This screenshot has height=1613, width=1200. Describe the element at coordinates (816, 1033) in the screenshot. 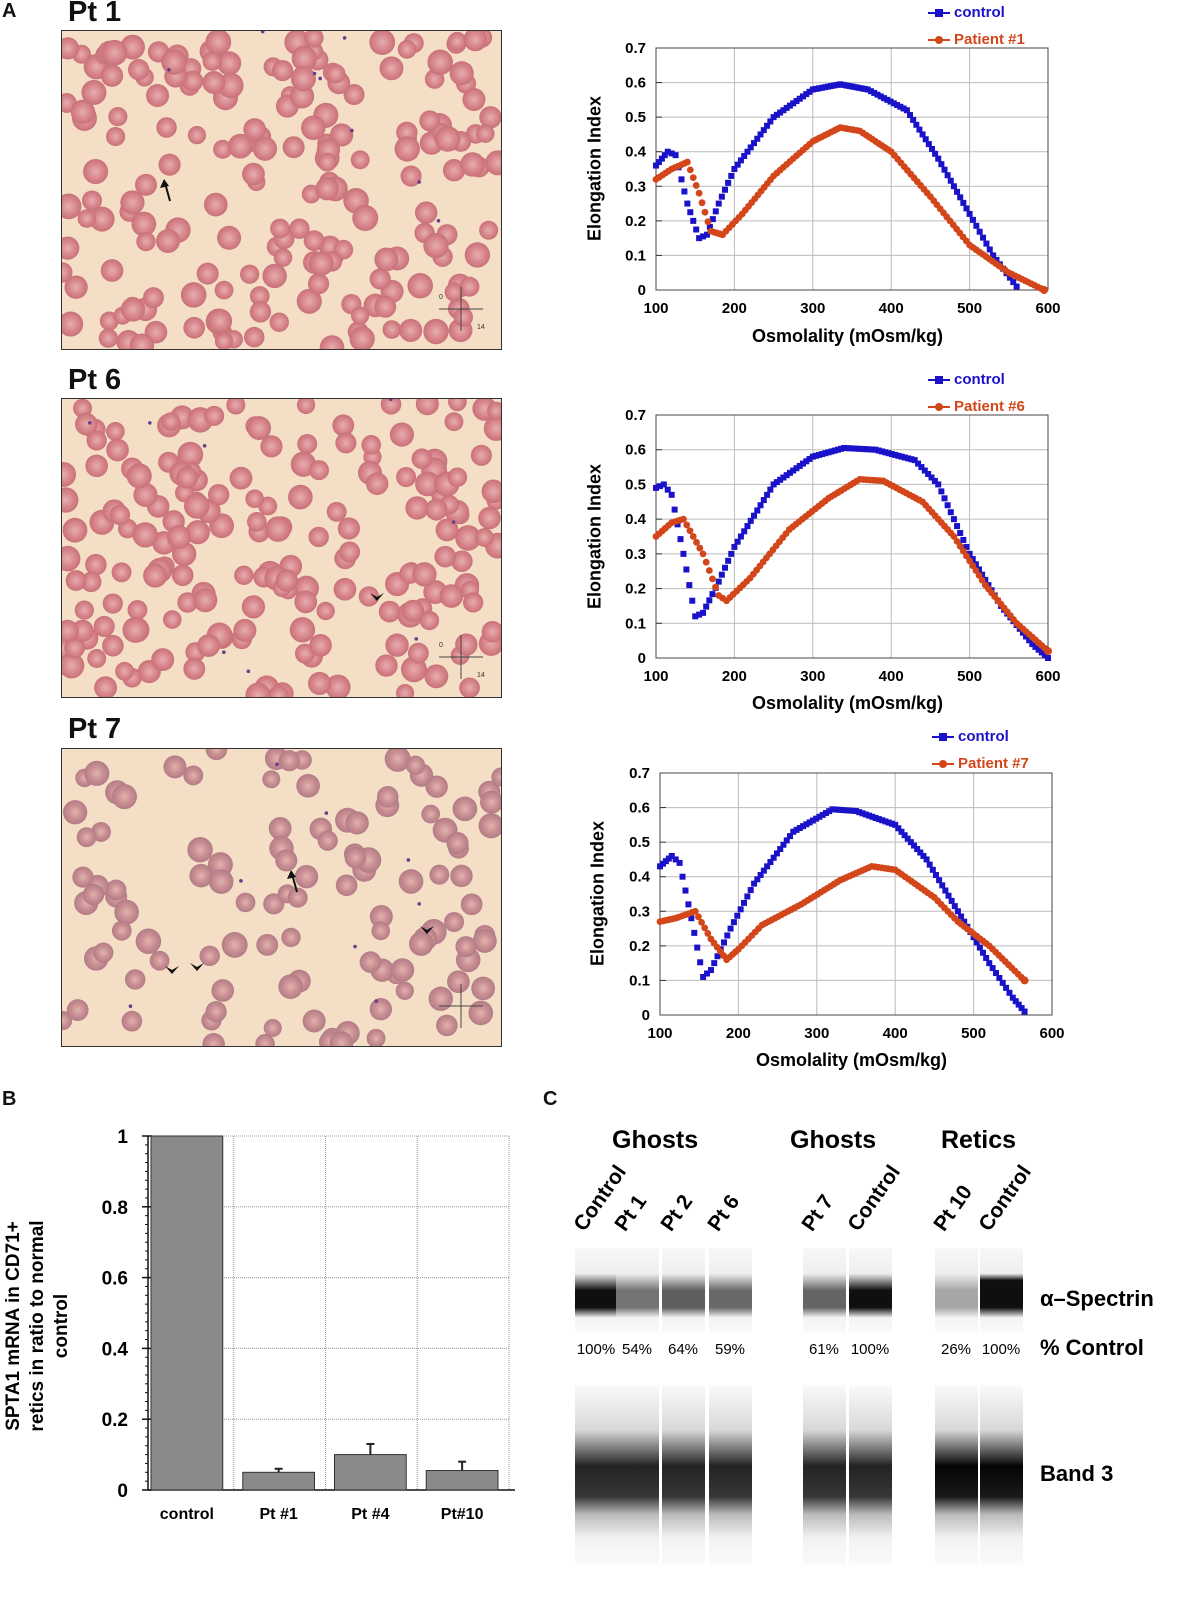

I see `x-tick-label: 300` at that location.